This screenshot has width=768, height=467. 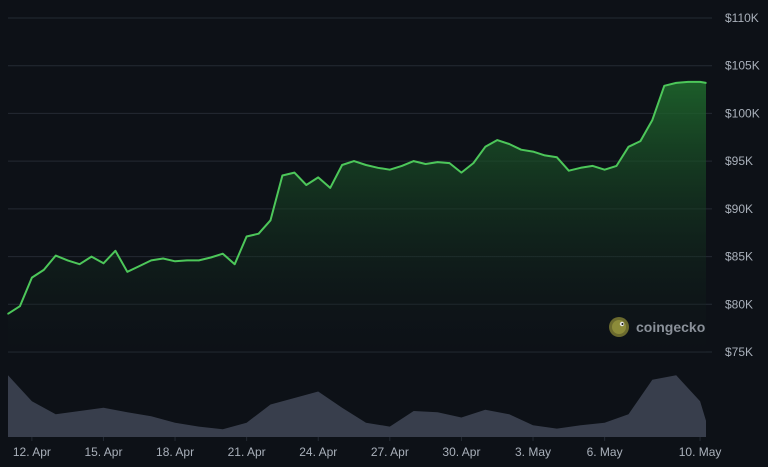 What do you see at coordinates (175, 452) in the screenshot?
I see `x-tick-label: 18. Apr` at bounding box center [175, 452].